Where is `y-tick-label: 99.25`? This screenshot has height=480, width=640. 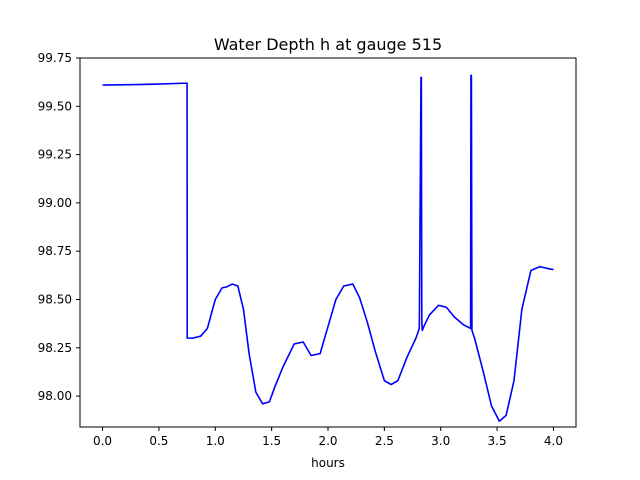 y-tick-label: 99.25 is located at coordinates (55, 155).